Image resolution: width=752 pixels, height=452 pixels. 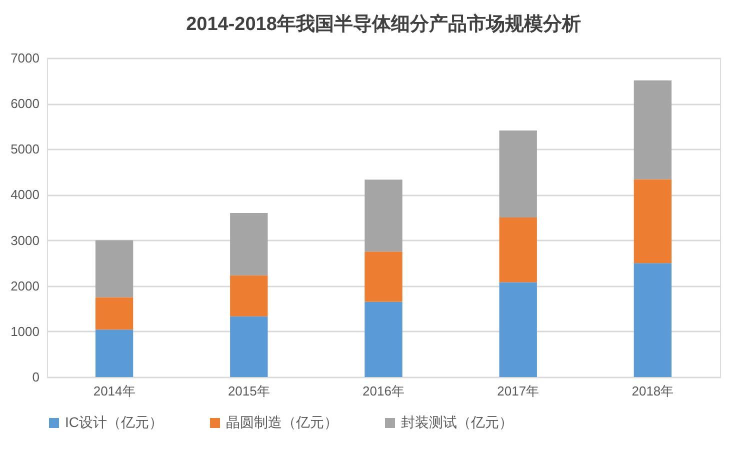 I want to click on x-tick-label: 2014年, so click(x=114, y=391).